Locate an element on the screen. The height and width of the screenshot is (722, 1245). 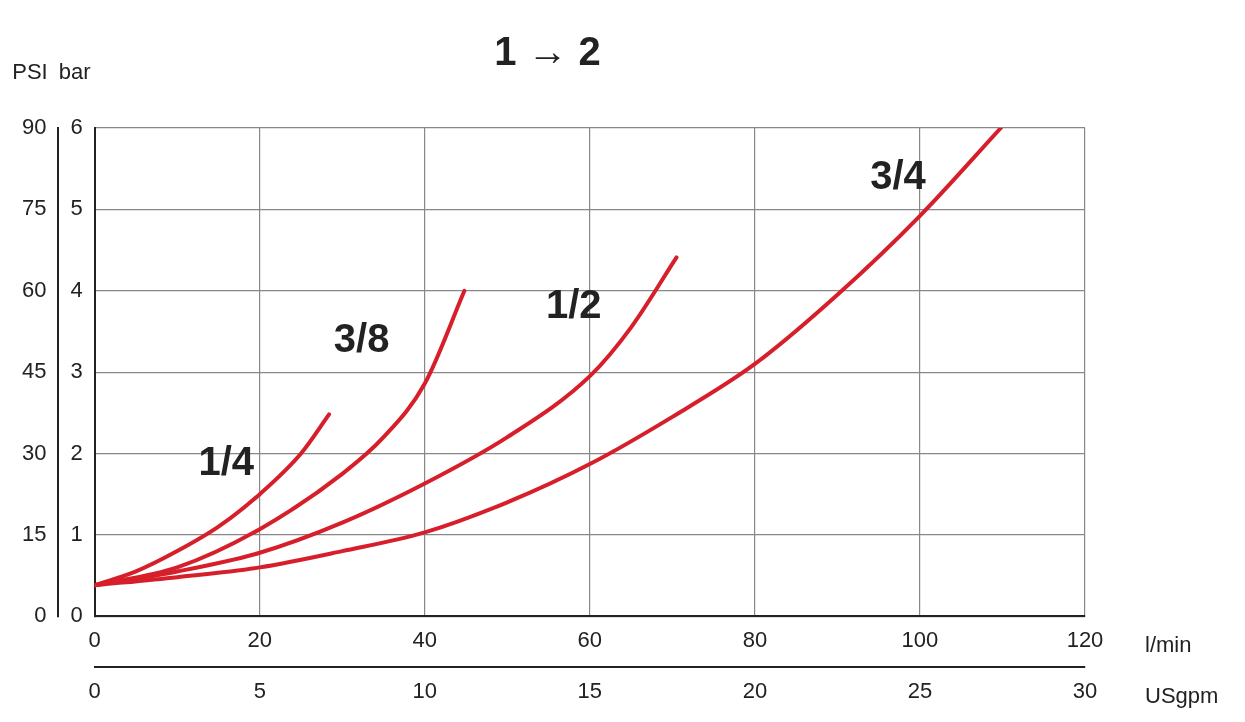
y2-tick-label: 90 is located at coordinates (34, 127).